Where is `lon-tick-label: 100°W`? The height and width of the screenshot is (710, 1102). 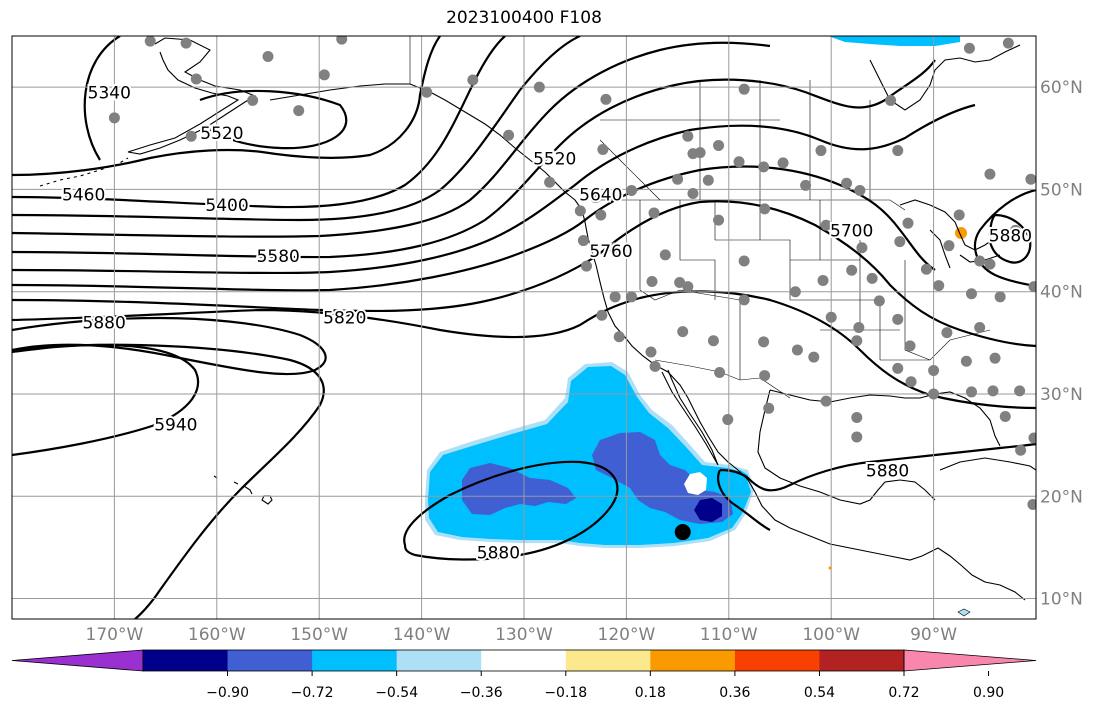
lon-tick-label: 100°W is located at coordinates (831, 635).